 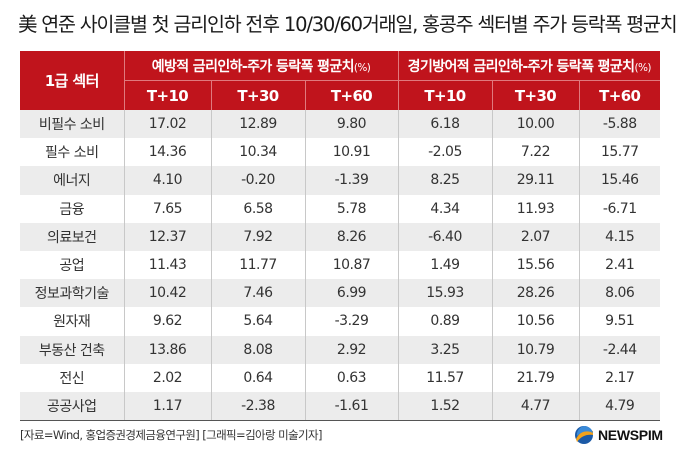 What do you see at coordinates (352, 265) in the screenshot?
I see `value-cell: 10.87` at bounding box center [352, 265].